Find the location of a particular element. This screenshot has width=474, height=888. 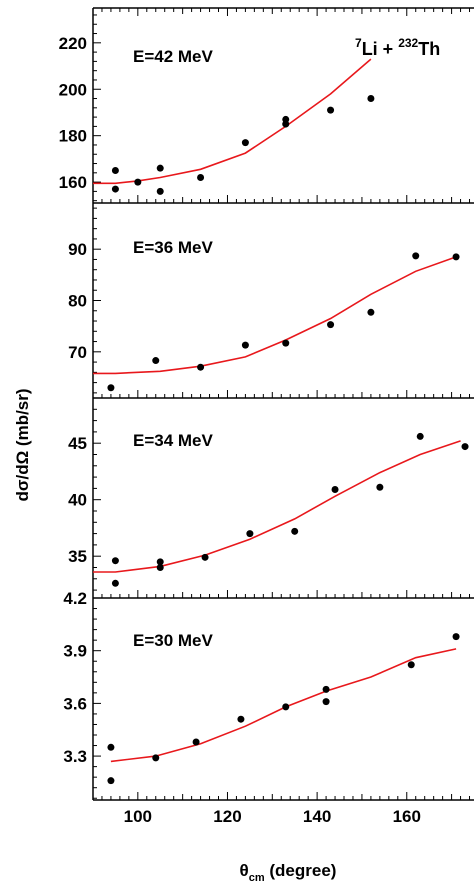

x-tick-label: 160 is located at coordinates (407, 816).